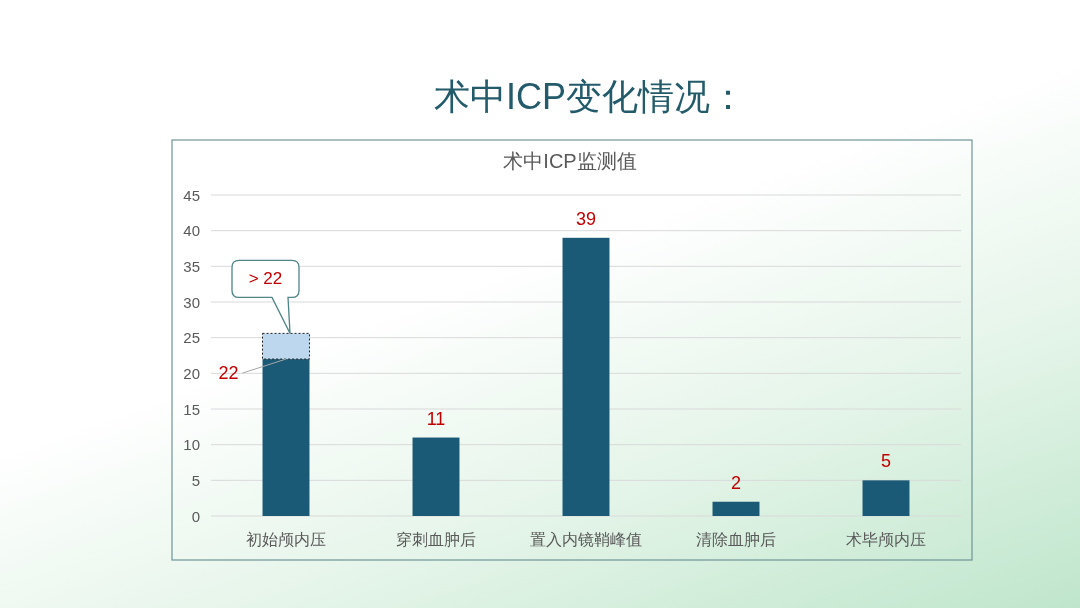 The width and height of the screenshot is (1080, 608). I want to click on y-tick-label: 35, so click(191, 266).